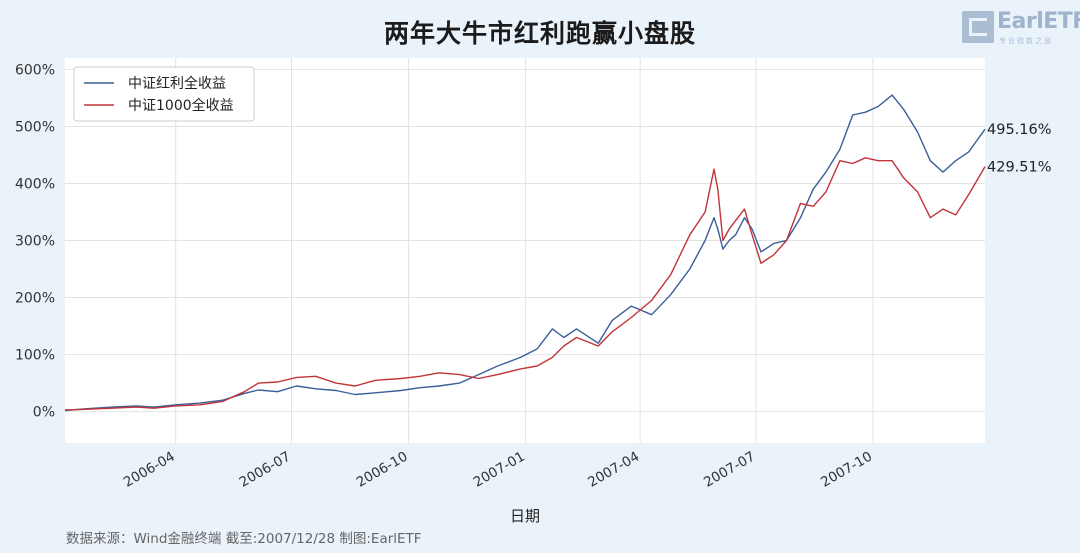  I want to click on legend, so click(164, 94).